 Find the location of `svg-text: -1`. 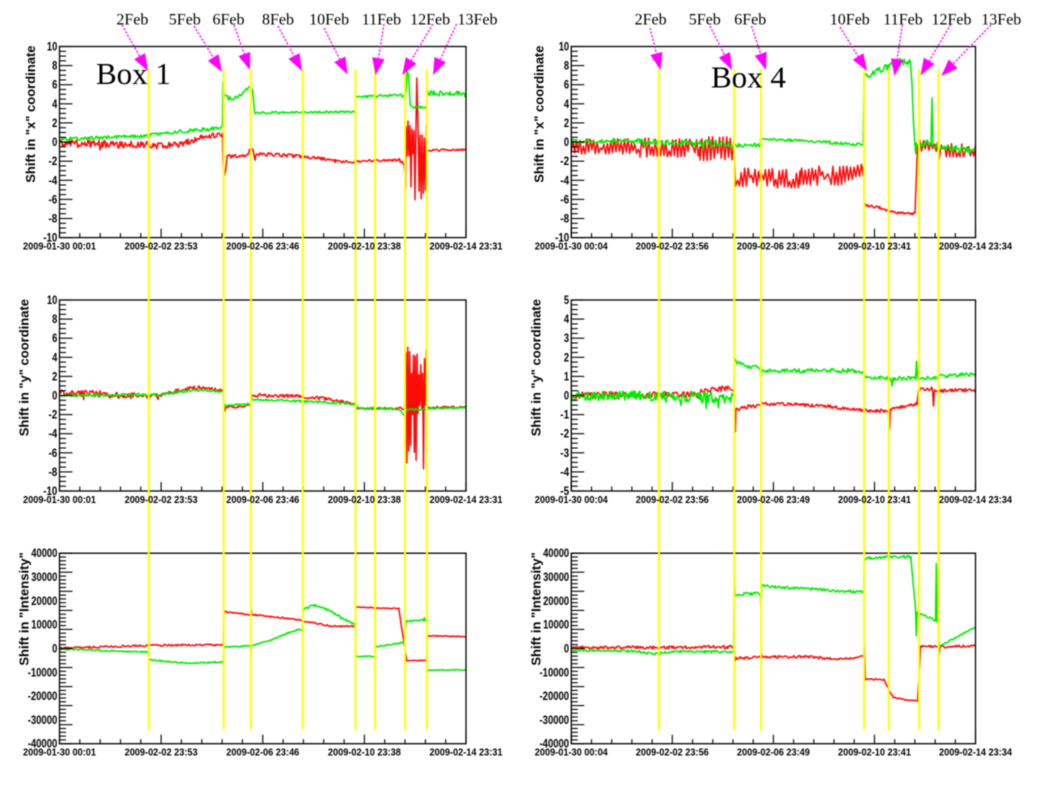

svg-text: -1 is located at coordinates (564, 416).